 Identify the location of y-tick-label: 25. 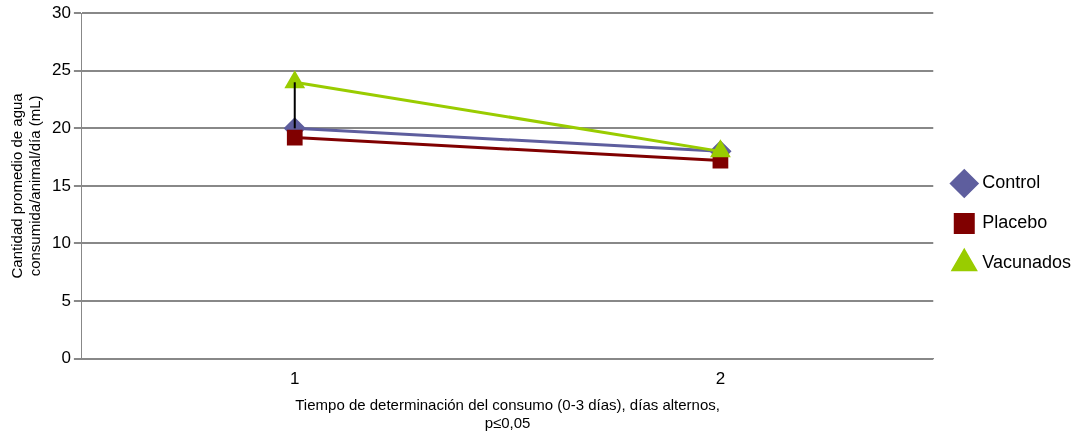
(61, 70).